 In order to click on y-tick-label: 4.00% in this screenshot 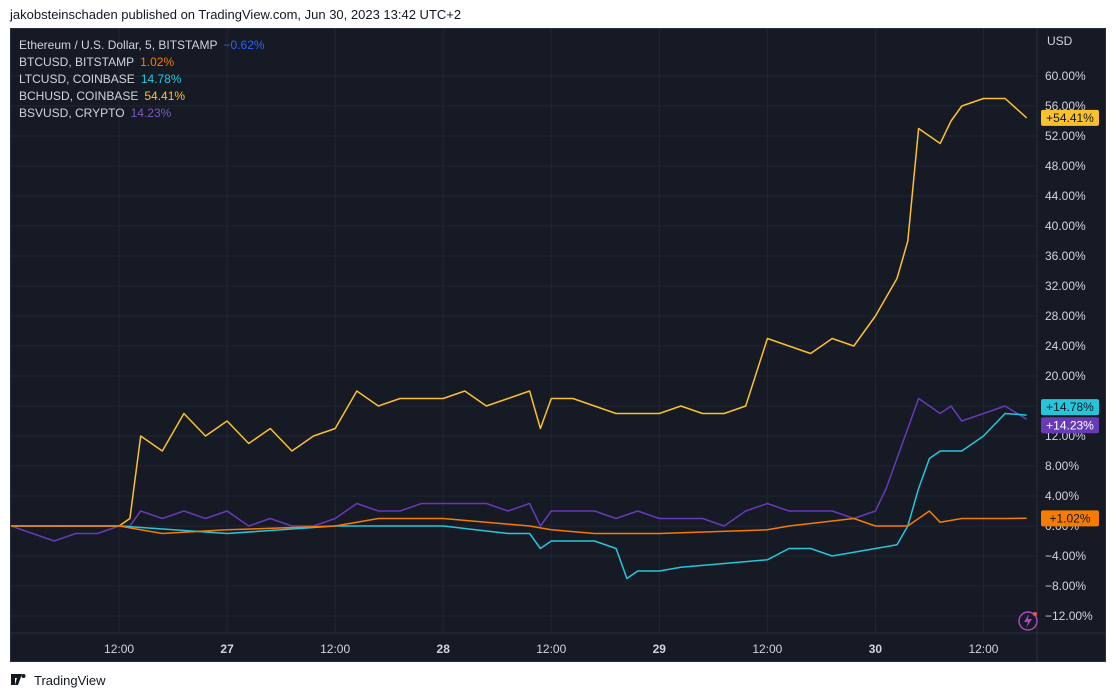, I will do `click(1062, 496)`.